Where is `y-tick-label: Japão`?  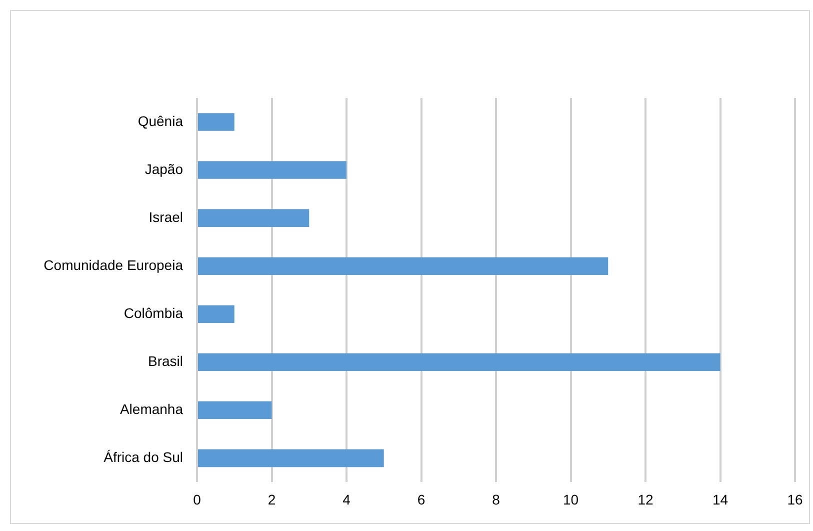 y-tick-label: Japão is located at coordinates (164, 168).